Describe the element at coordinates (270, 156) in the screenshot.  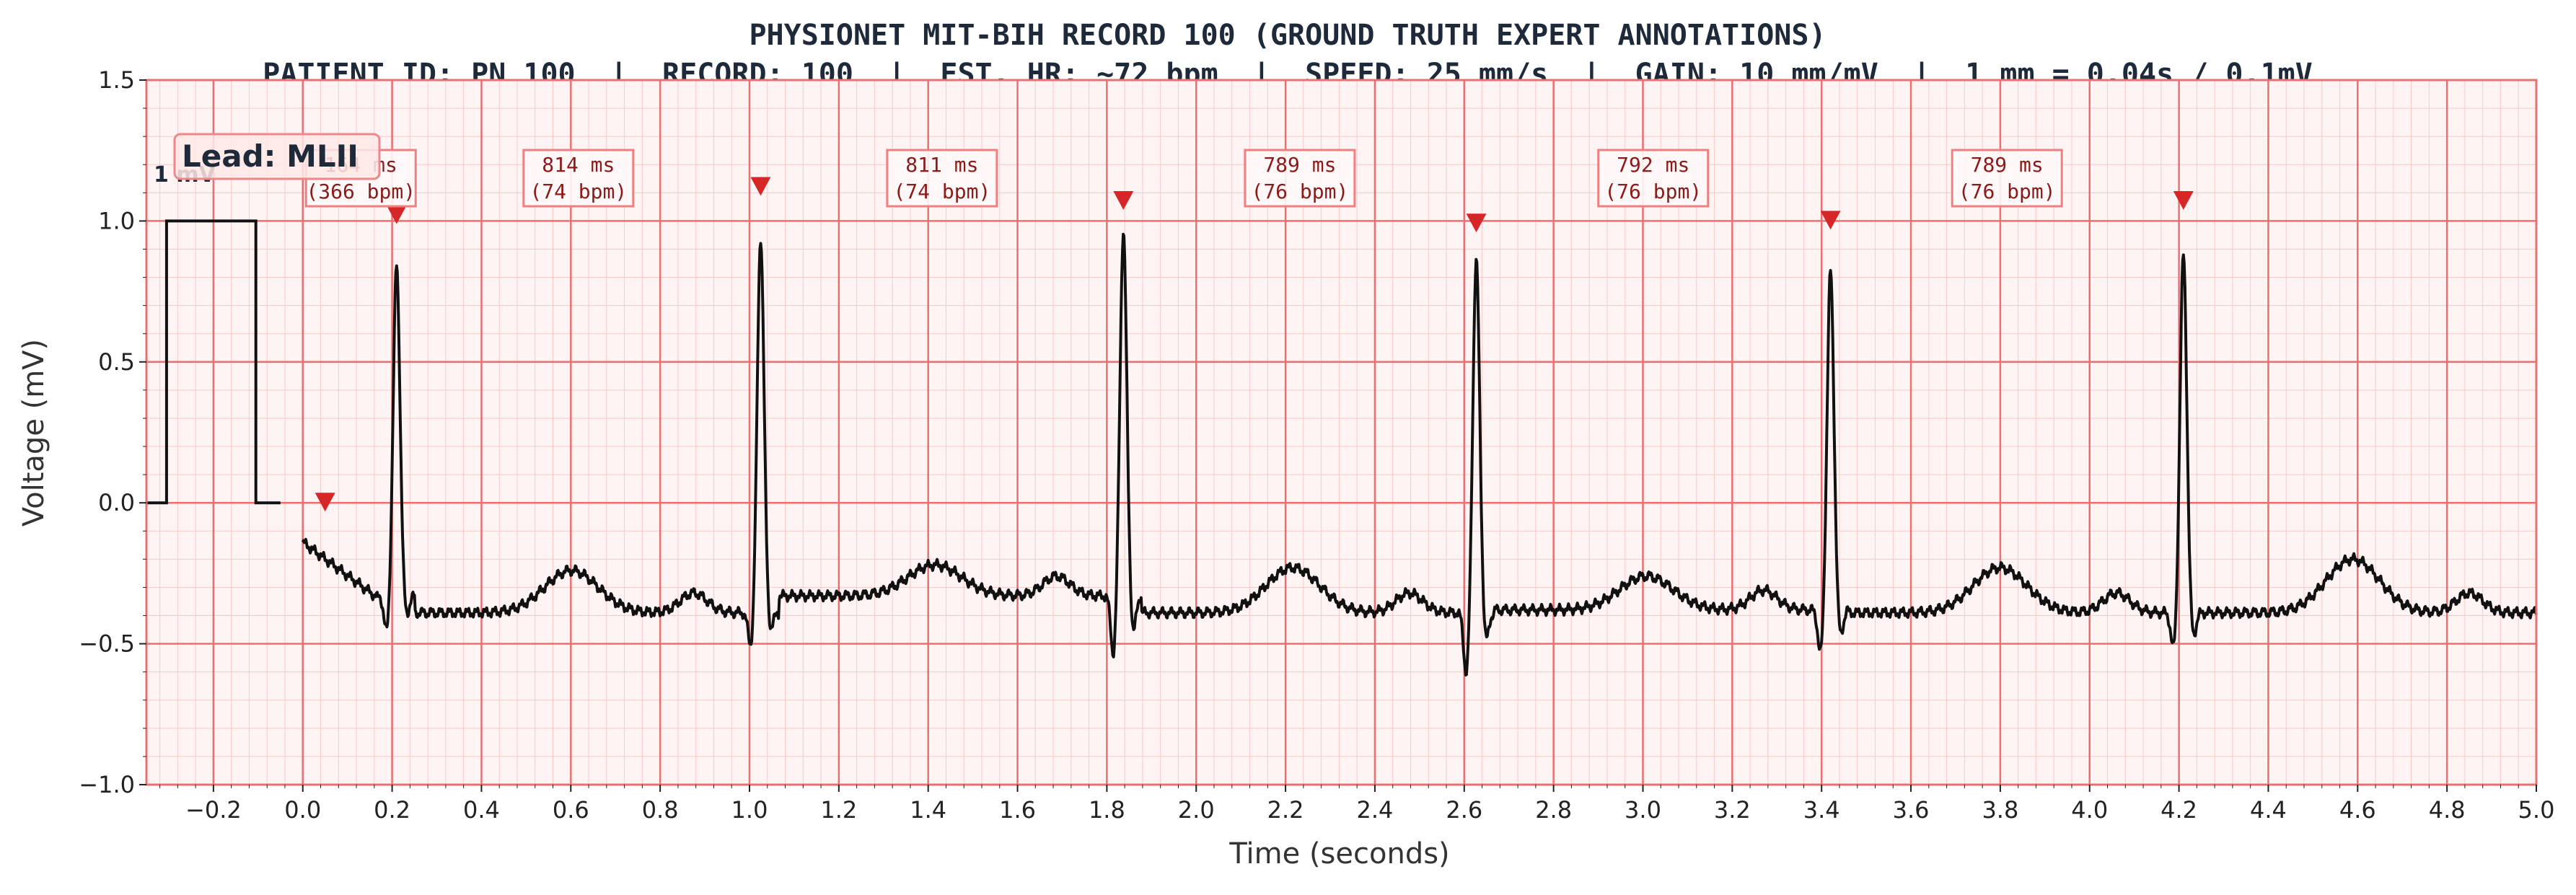
I see `lead-label: Lead: MLII` at that location.